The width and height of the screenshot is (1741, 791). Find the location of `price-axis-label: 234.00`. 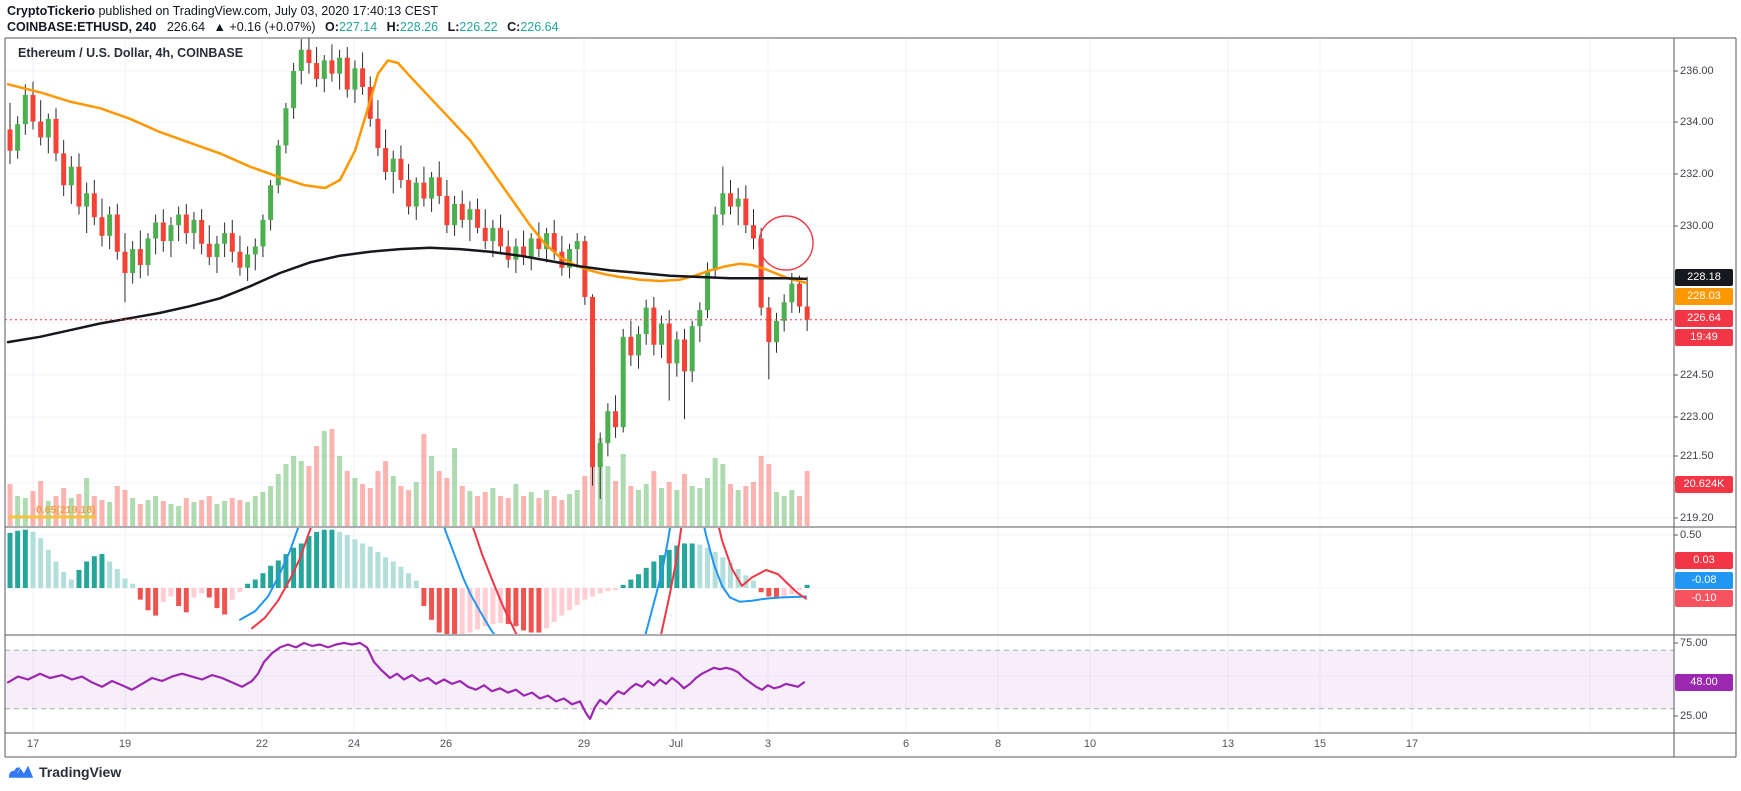

price-axis-label: 234.00 is located at coordinates (1697, 122).